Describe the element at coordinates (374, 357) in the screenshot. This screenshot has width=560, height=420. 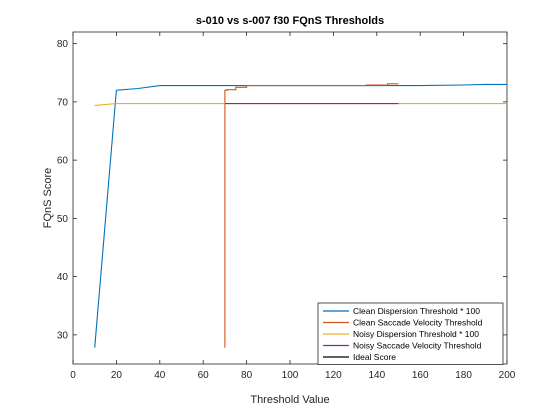
I see `legend-entry: Ideal Score` at that location.